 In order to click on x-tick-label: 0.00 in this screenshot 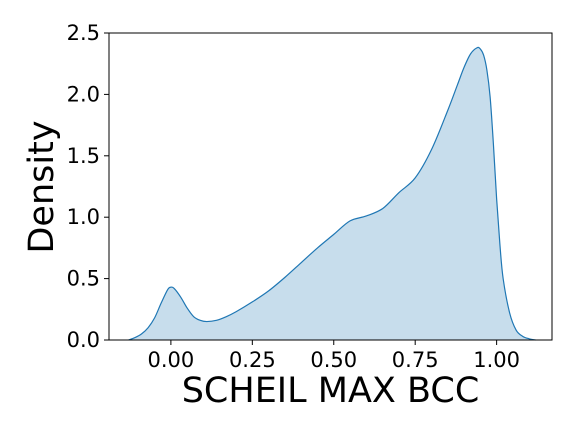, I will do `click(171, 360)`.